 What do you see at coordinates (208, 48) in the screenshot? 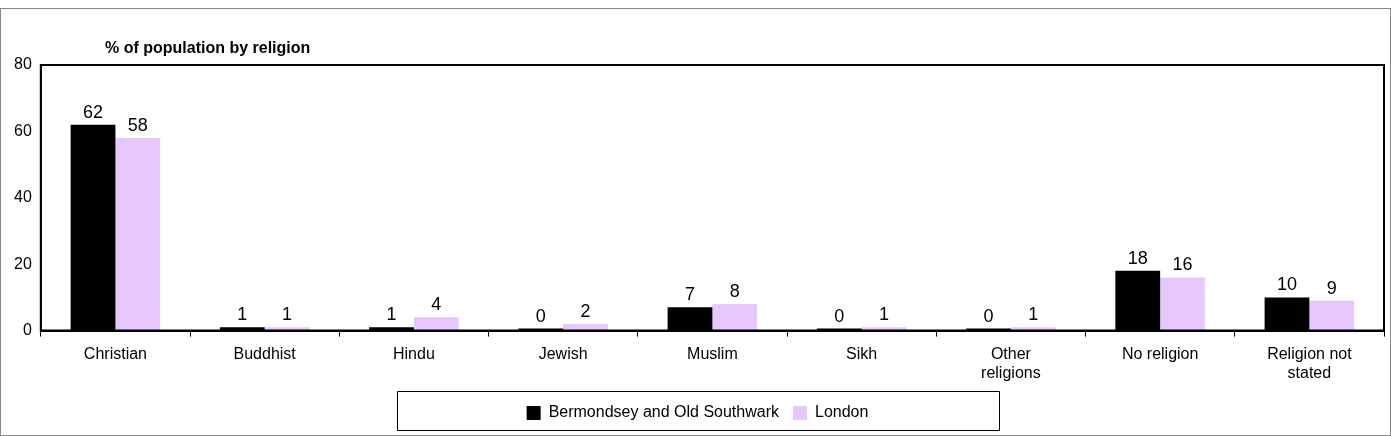
I see `chart-title: % of population by religion` at bounding box center [208, 48].